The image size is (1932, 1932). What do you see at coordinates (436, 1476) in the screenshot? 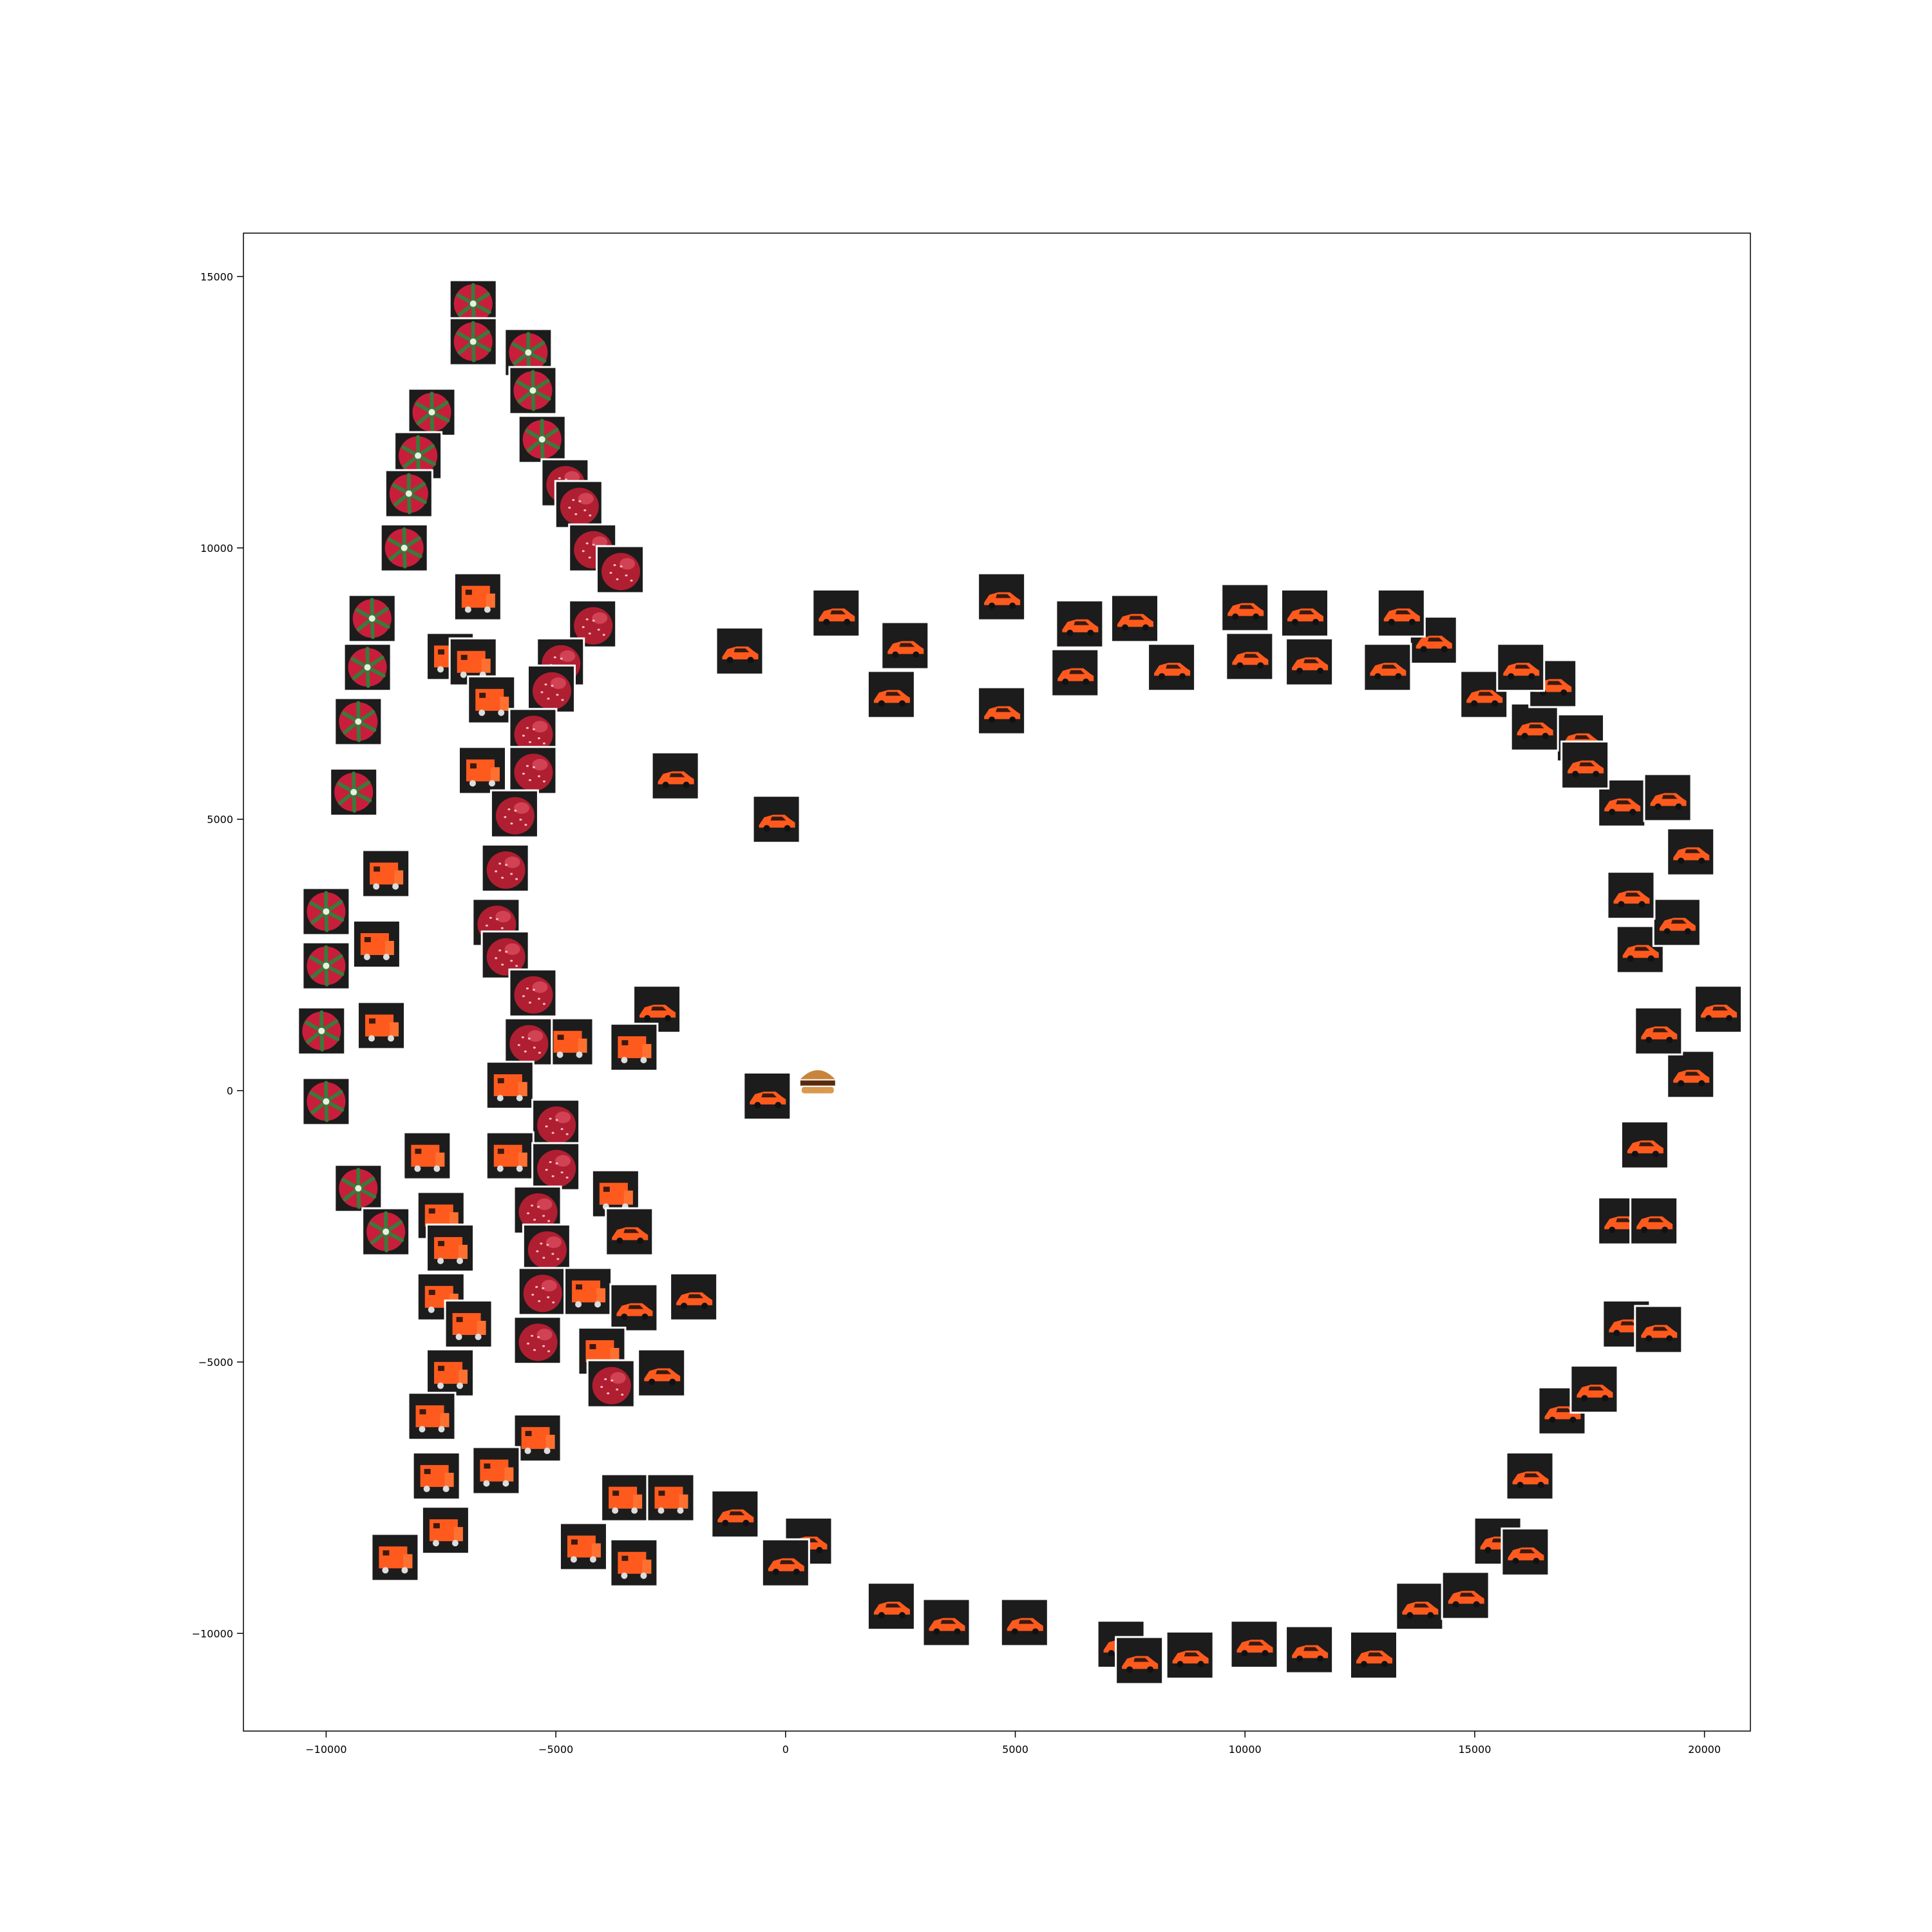
I see `orange-toy-truck-thumbnail` at bounding box center [436, 1476].